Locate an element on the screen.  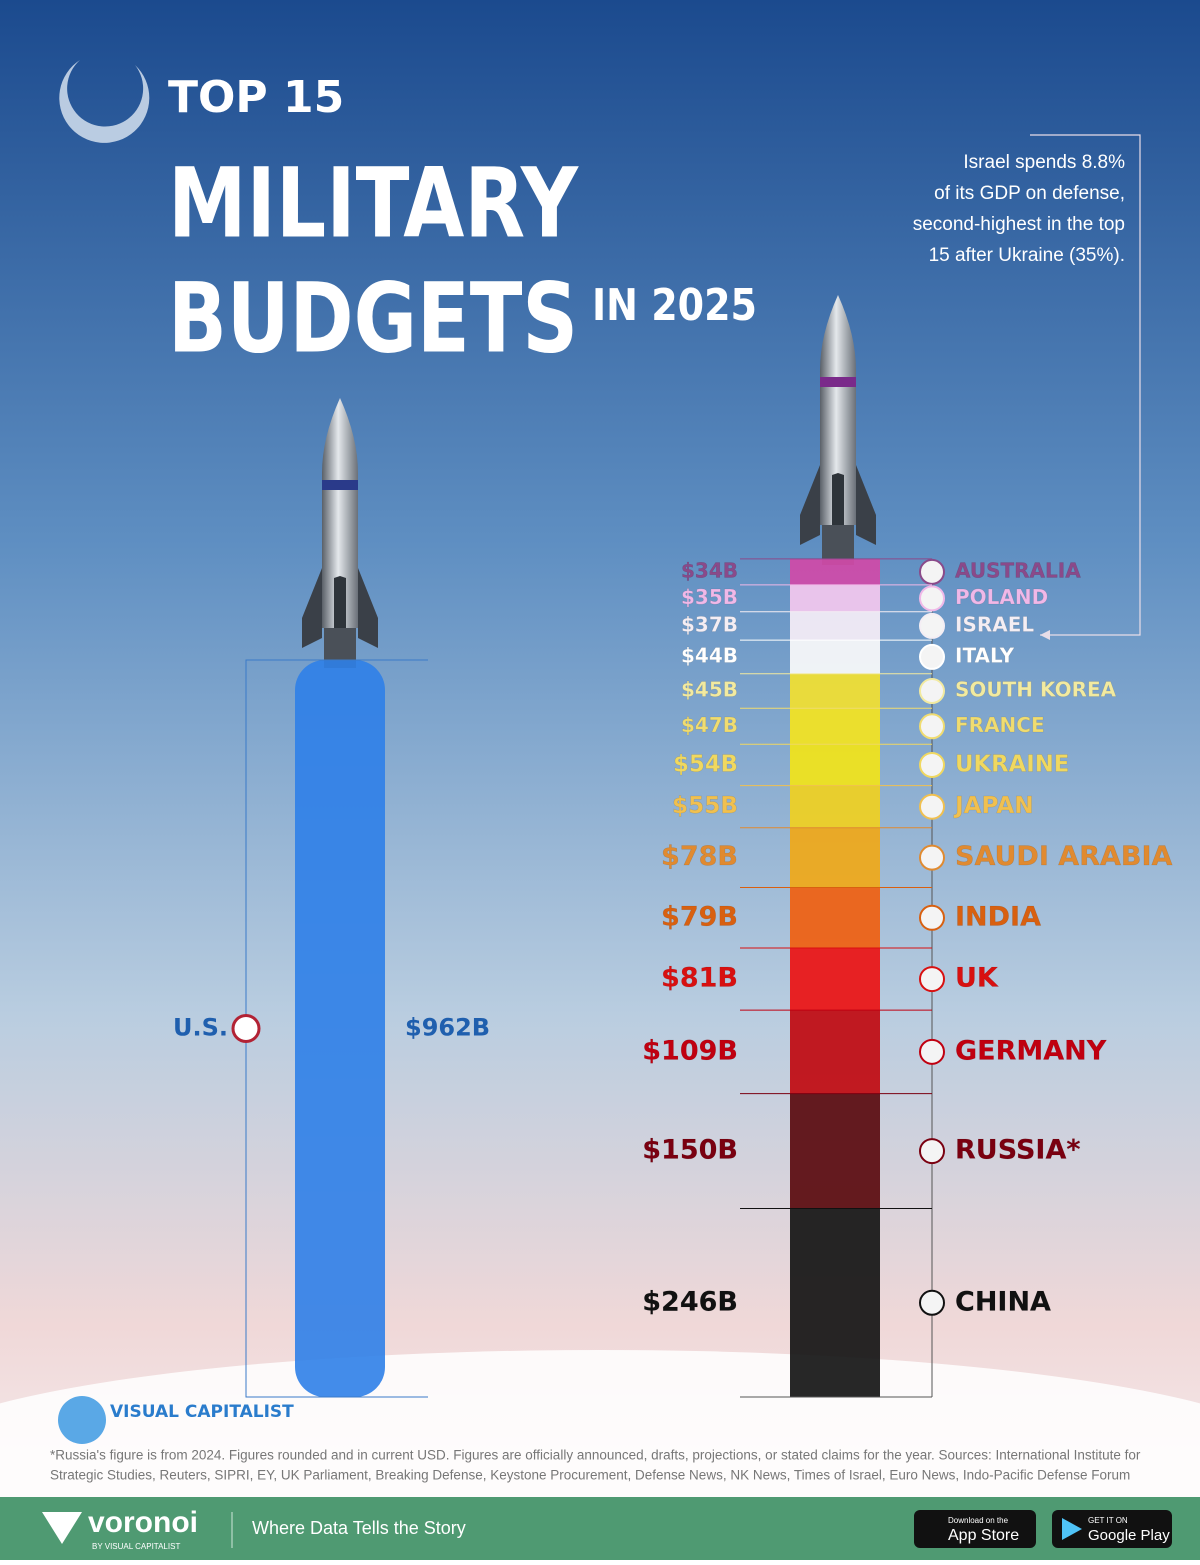
brand-logo: VISUAL CAPITALIST is located at coordinates (176, 1420).